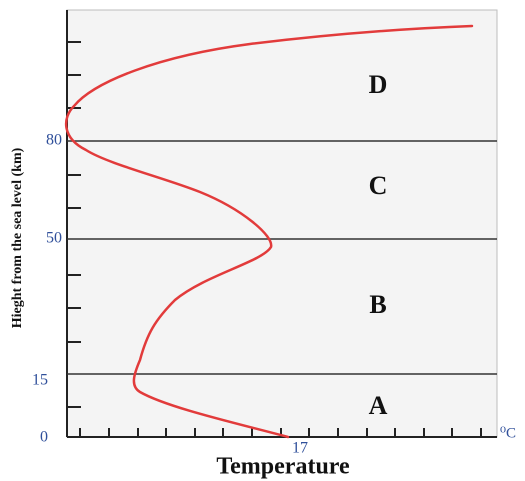  What do you see at coordinates (378, 185) in the screenshot?
I see `layer-label-c: C` at bounding box center [378, 185].